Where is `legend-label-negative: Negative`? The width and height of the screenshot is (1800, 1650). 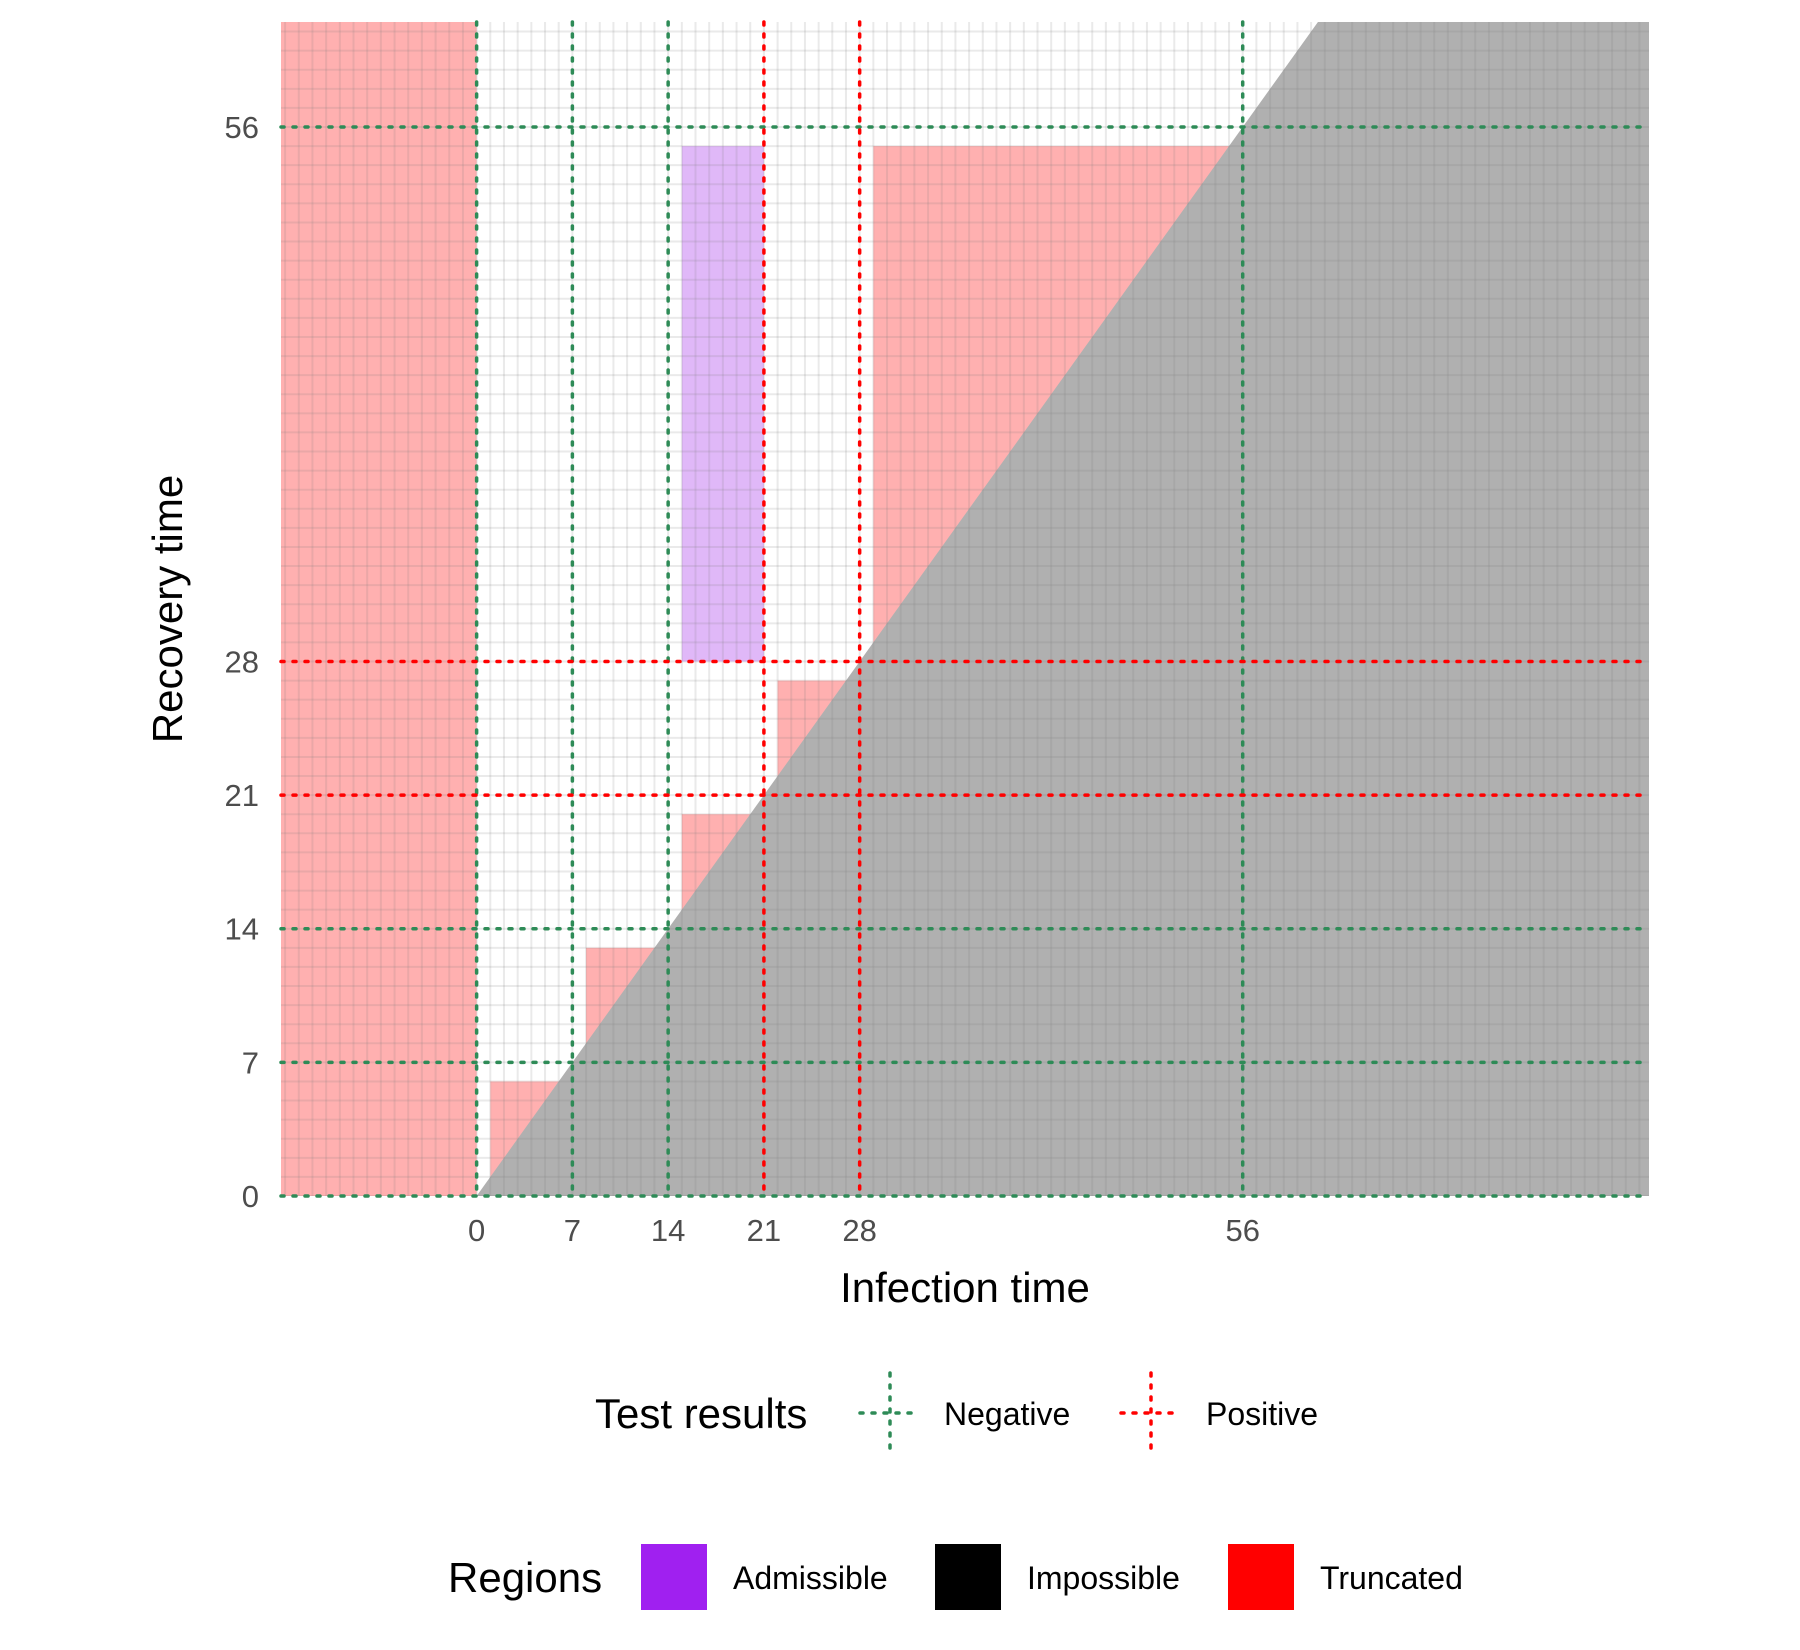 legend-label-negative: Negative is located at coordinates (1007, 1414).